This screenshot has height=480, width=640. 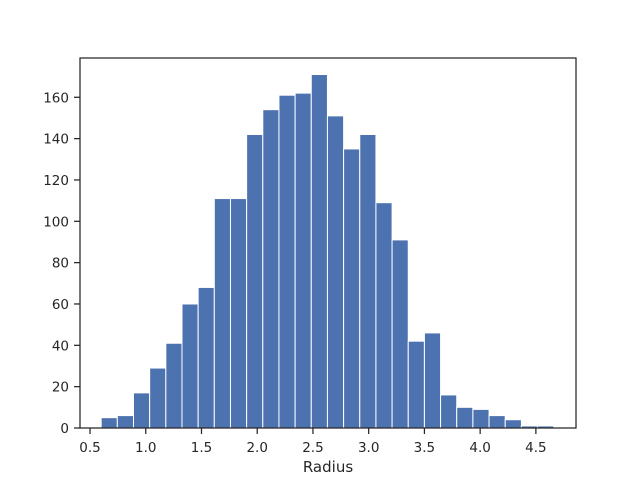 What do you see at coordinates (89, 448) in the screenshot?
I see `x-tick-label: 0.5` at bounding box center [89, 448].